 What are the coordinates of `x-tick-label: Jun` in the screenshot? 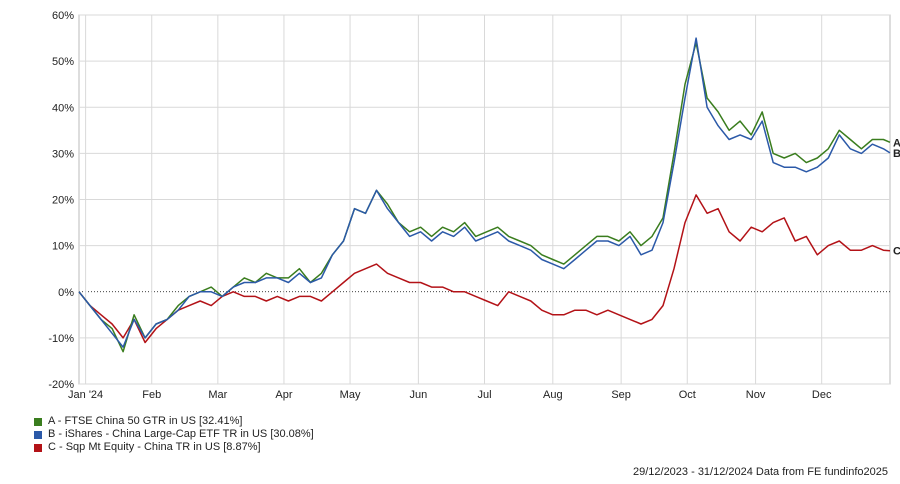 It's located at (419, 395).